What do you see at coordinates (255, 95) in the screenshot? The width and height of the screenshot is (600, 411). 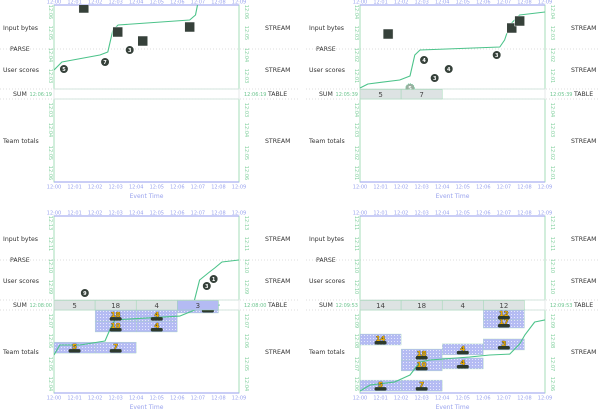 I see `sum-processing-time: 12:06:19` at bounding box center [255, 95].